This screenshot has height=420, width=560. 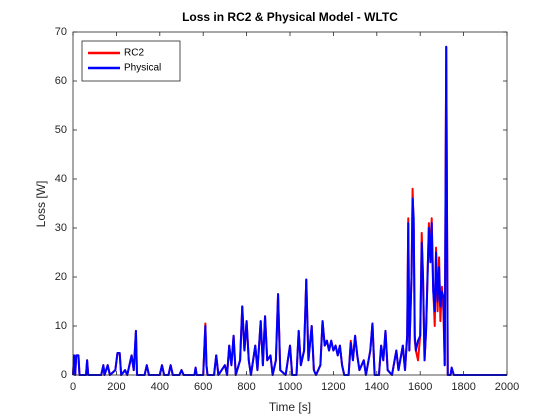 I want to click on x-tick-label: 1000, so click(x=290, y=387).